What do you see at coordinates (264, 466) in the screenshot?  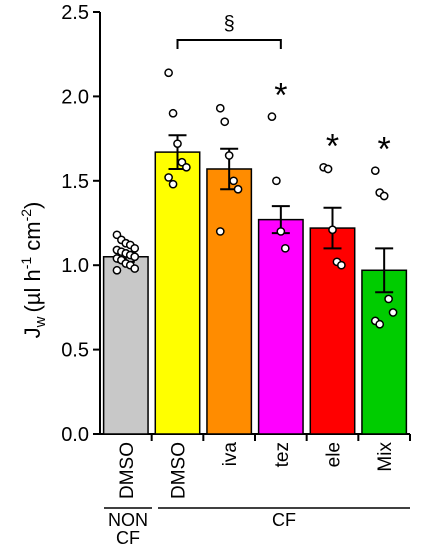 I see `x-tick-labels: DMSO DMSO iva tez ele Mix` at bounding box center [264, 466].